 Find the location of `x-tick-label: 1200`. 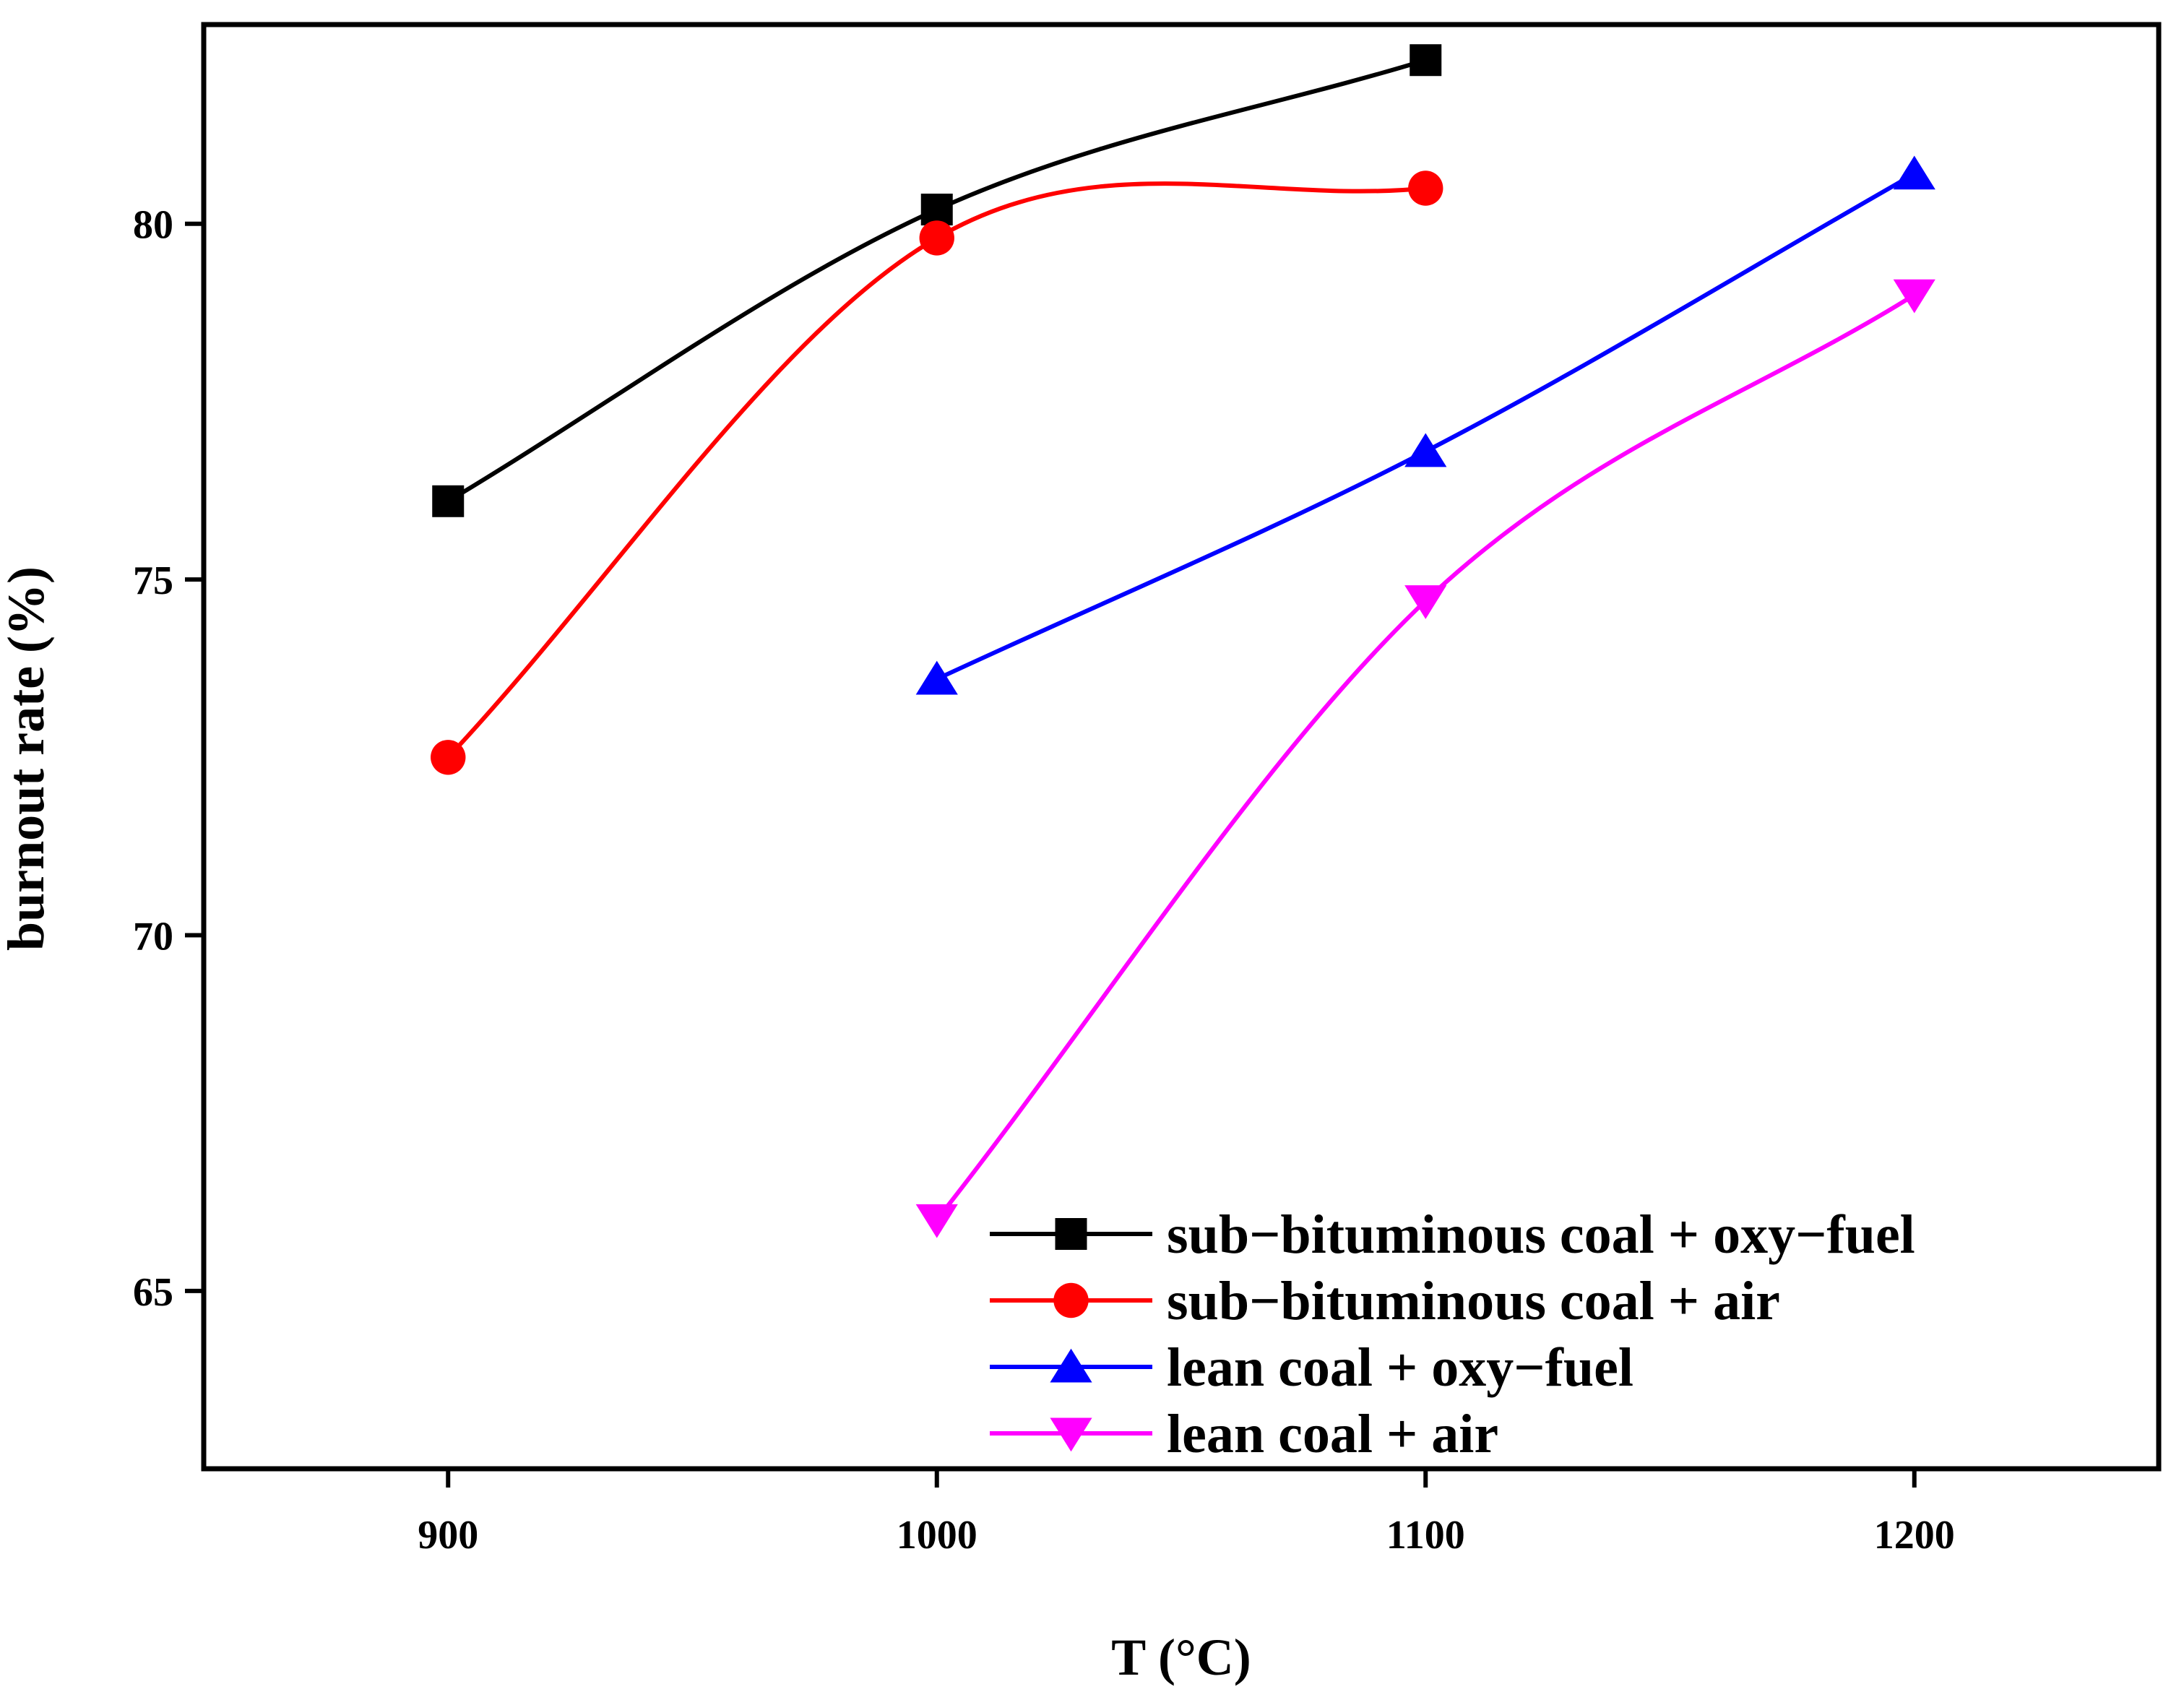

x-tick-label: 1200 is located at coordinates (1914, 1535).